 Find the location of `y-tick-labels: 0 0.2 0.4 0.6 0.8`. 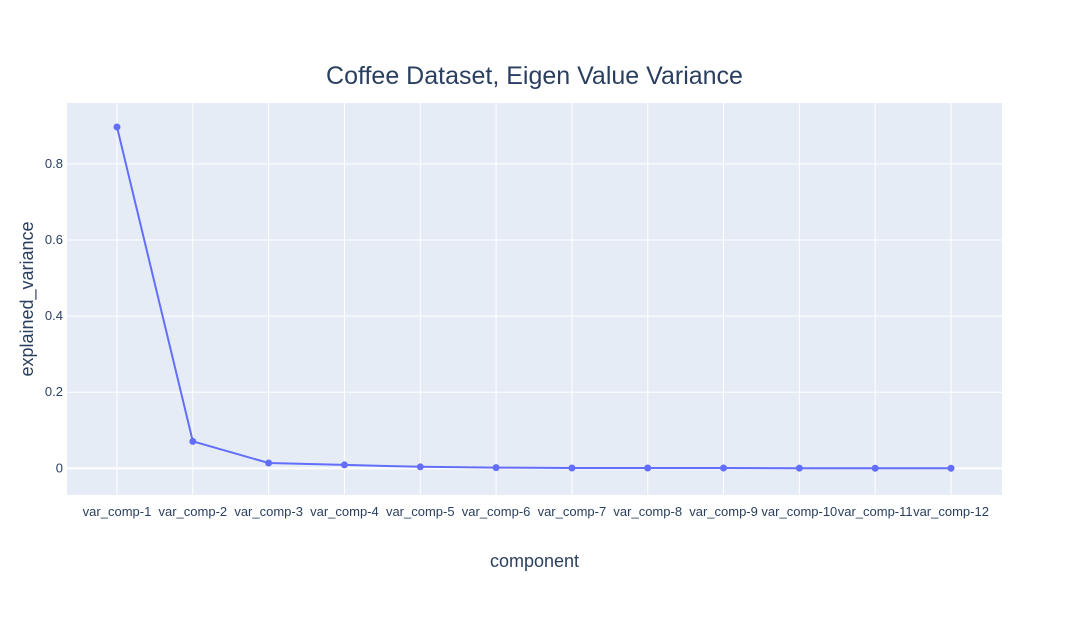

y-tick-labels: 0 0.2 0.4 0.6 0.8 is located at coordinates (54, 315).